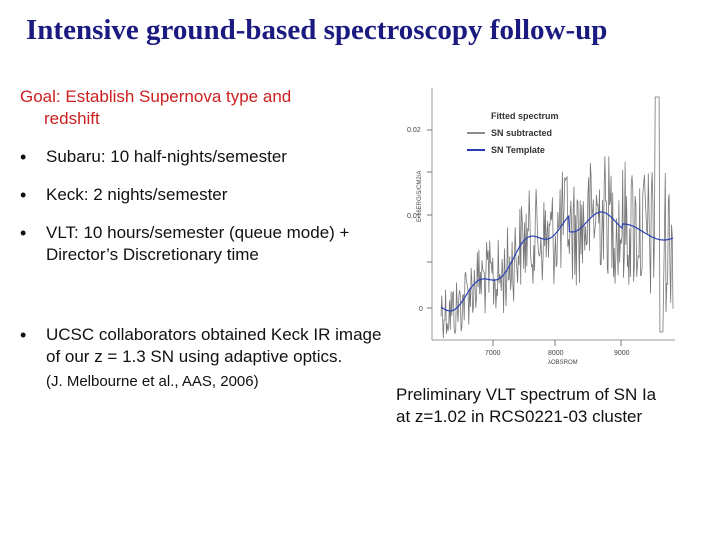 The image size is (720, 540). I want to click on bullet-keck: • Keck: 2 nights/semester, so click(205, 195).